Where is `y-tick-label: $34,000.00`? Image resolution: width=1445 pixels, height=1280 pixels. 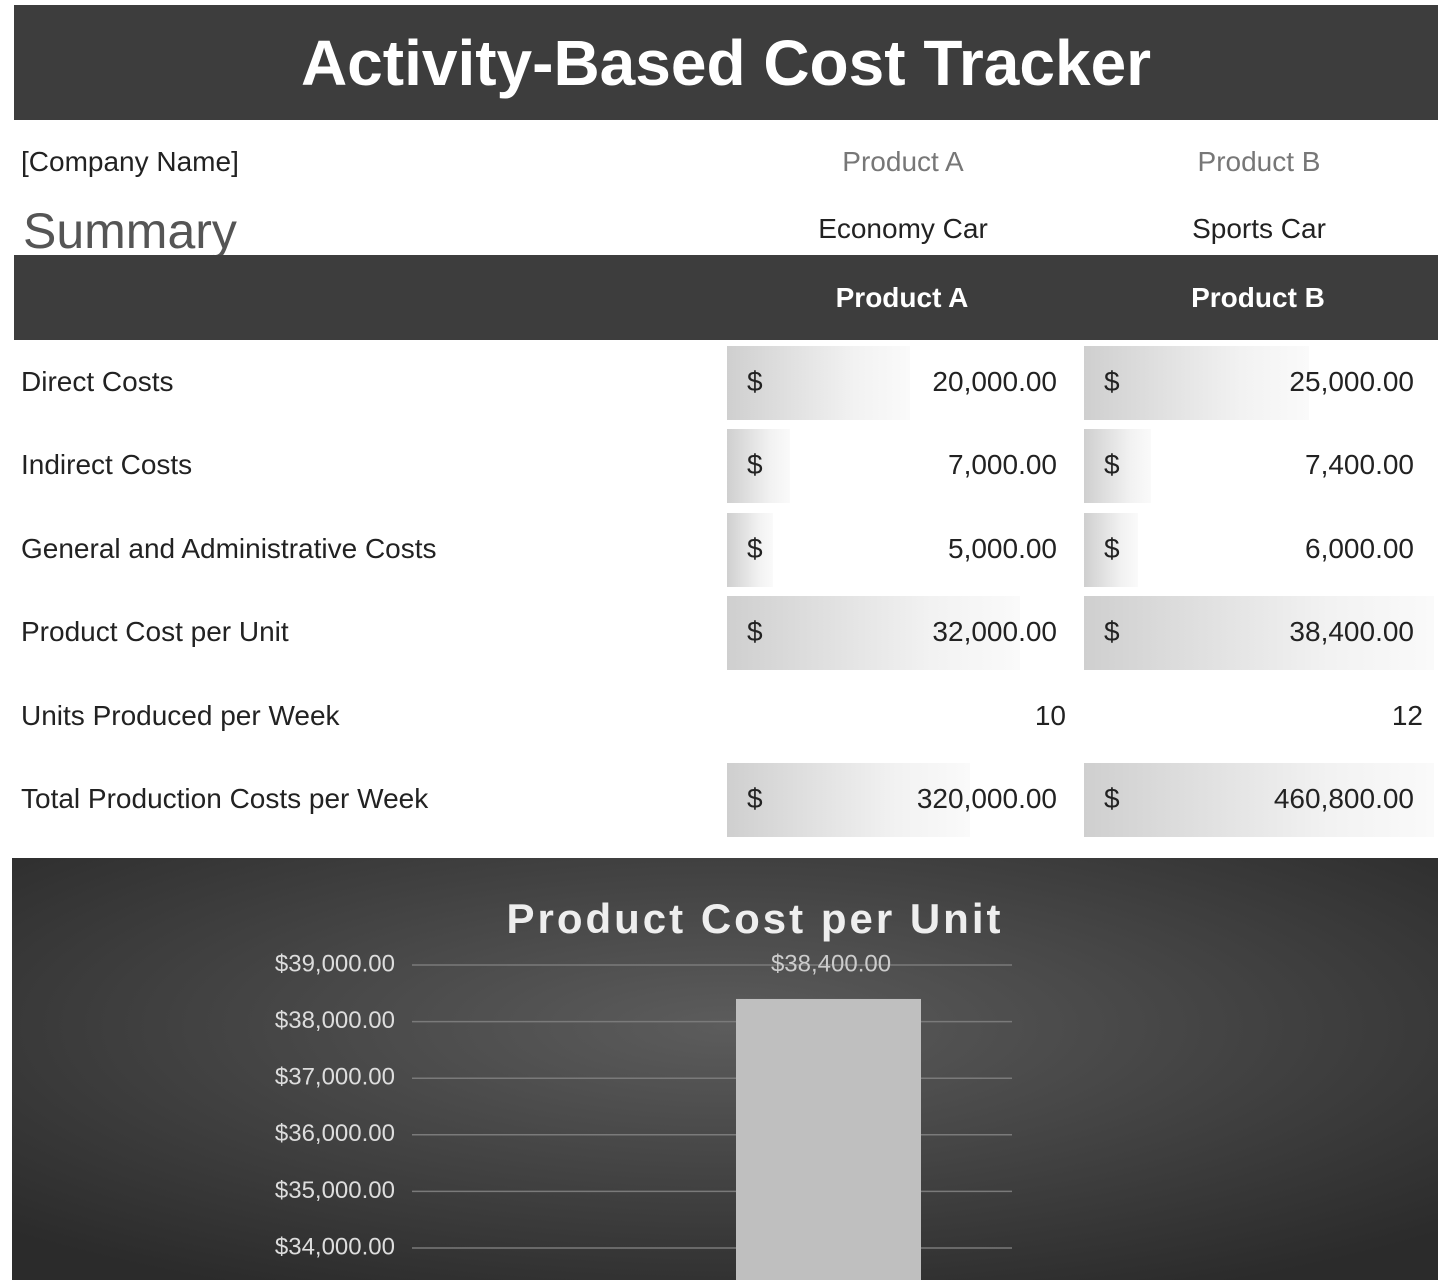
y-tick-label: $34,000.00 is located at coordinates (335, 1246).